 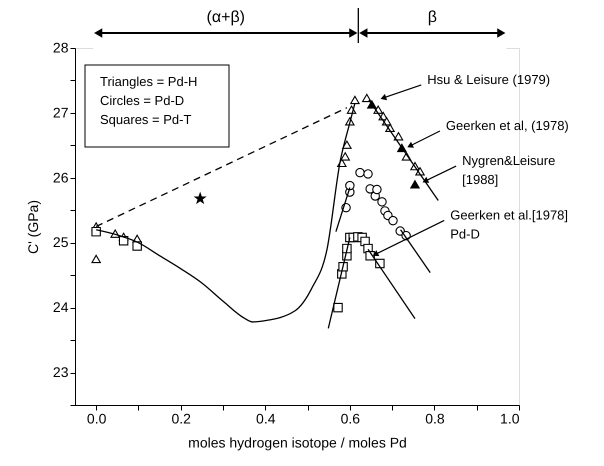 What do you see at coordinates (297, 442) in the screenshot?
I see `x-axis-title: moles hydrogen isotope / moles Pd` at bounding box center [297, 442].